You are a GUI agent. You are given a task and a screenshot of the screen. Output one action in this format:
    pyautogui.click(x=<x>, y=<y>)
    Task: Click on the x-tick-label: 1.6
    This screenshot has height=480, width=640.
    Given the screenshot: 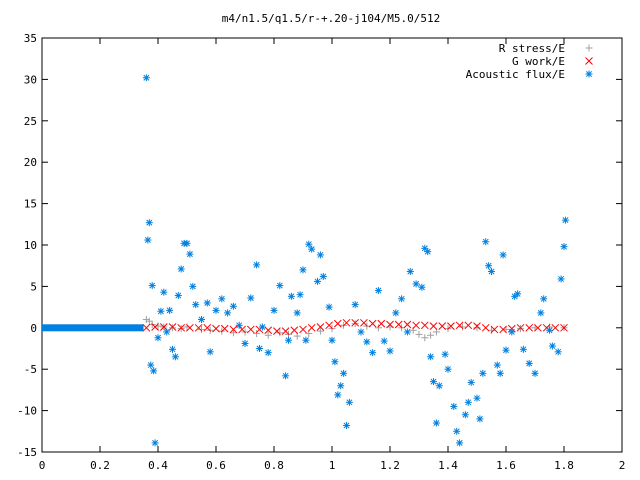 What is the action you would take?
    pyautogui.click(x=506, y=465)
    